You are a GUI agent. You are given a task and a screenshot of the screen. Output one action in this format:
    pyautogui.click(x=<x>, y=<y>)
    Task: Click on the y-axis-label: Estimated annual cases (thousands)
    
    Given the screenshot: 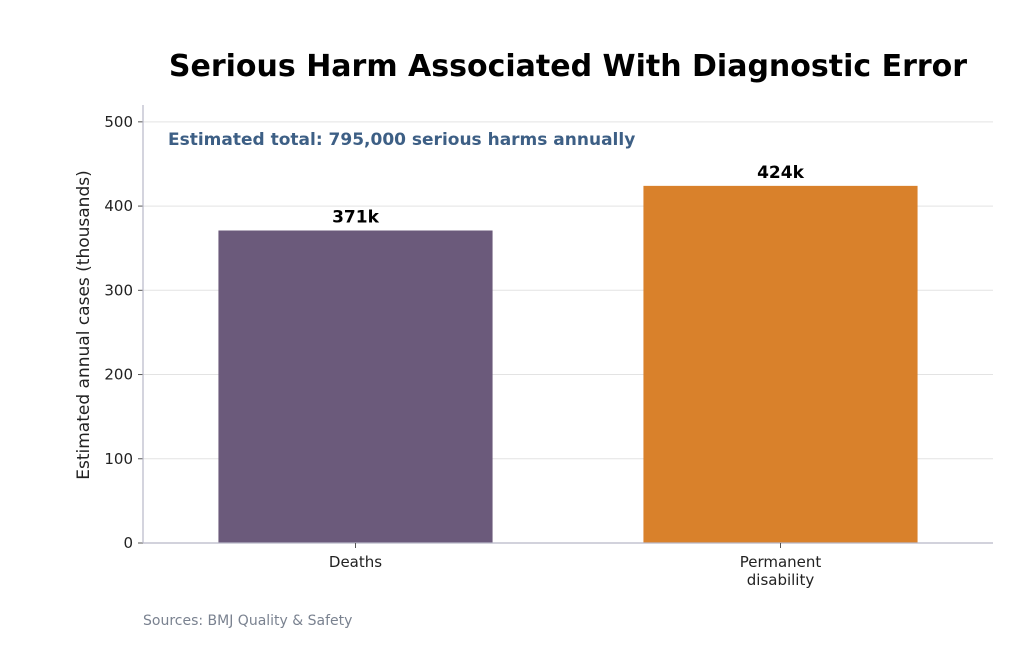 What is the action you would take?
    pyautogui.click(x=84, y=325)
    